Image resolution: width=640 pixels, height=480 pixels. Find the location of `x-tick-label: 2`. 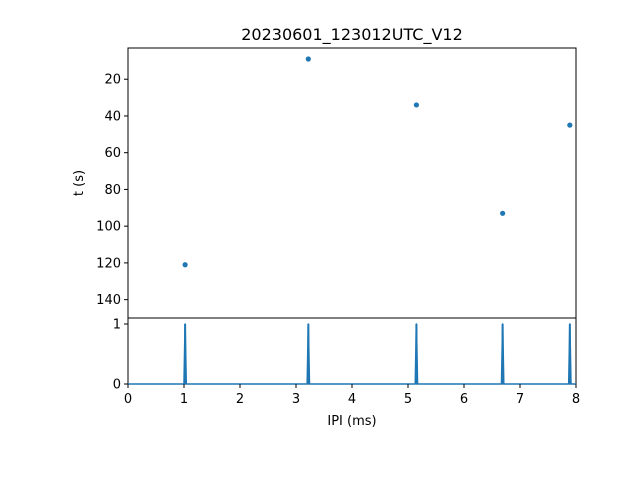

x-tick-label: 2 is located at coordinates (240, 399).